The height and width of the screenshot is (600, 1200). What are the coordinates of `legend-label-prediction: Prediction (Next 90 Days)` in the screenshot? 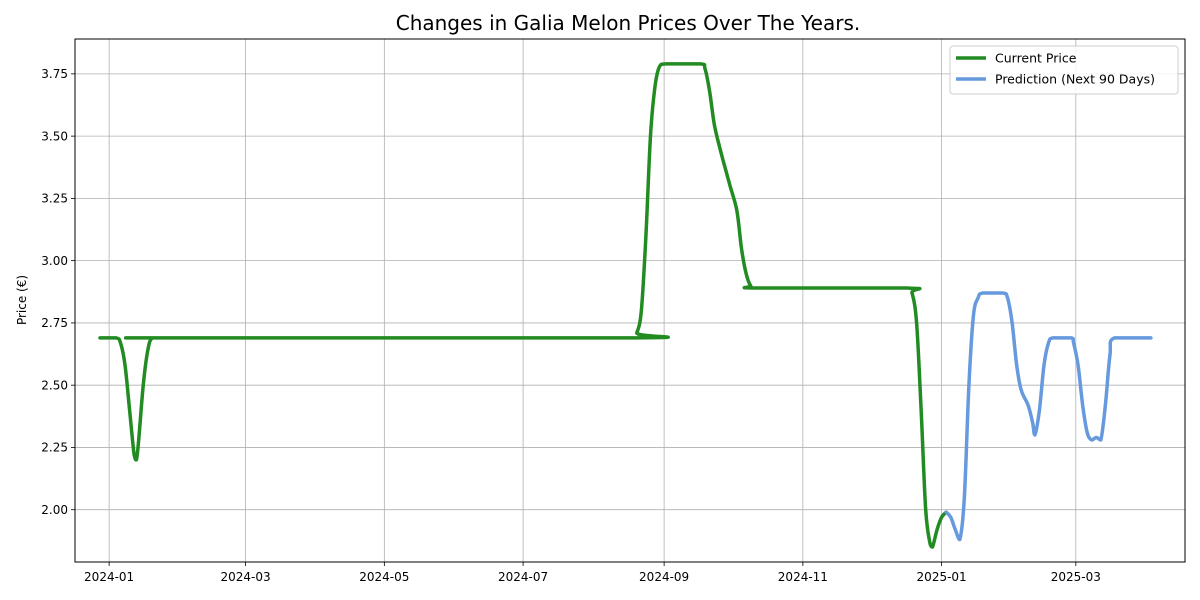 It's located at (1075, 79).